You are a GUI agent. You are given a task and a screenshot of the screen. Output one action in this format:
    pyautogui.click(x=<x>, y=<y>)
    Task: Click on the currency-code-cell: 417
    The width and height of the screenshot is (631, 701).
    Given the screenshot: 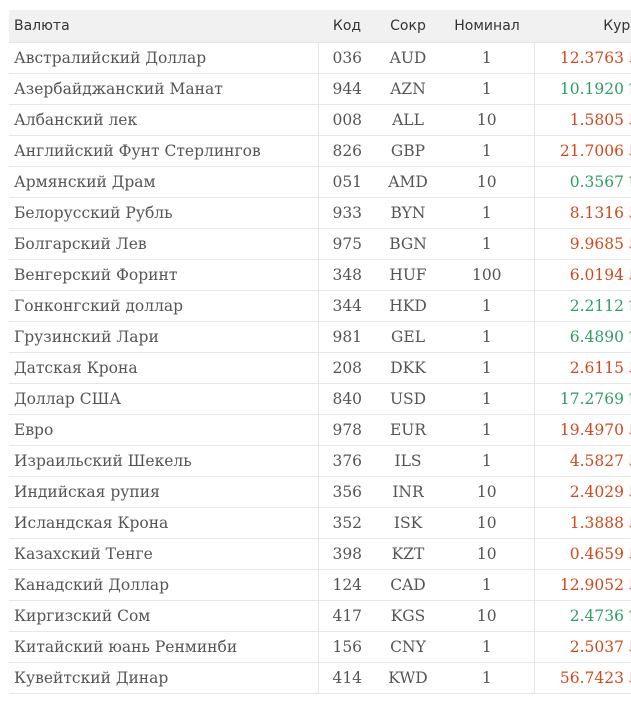 What is the action you would take?
    pyautogui.click(x=346, y=616)
    